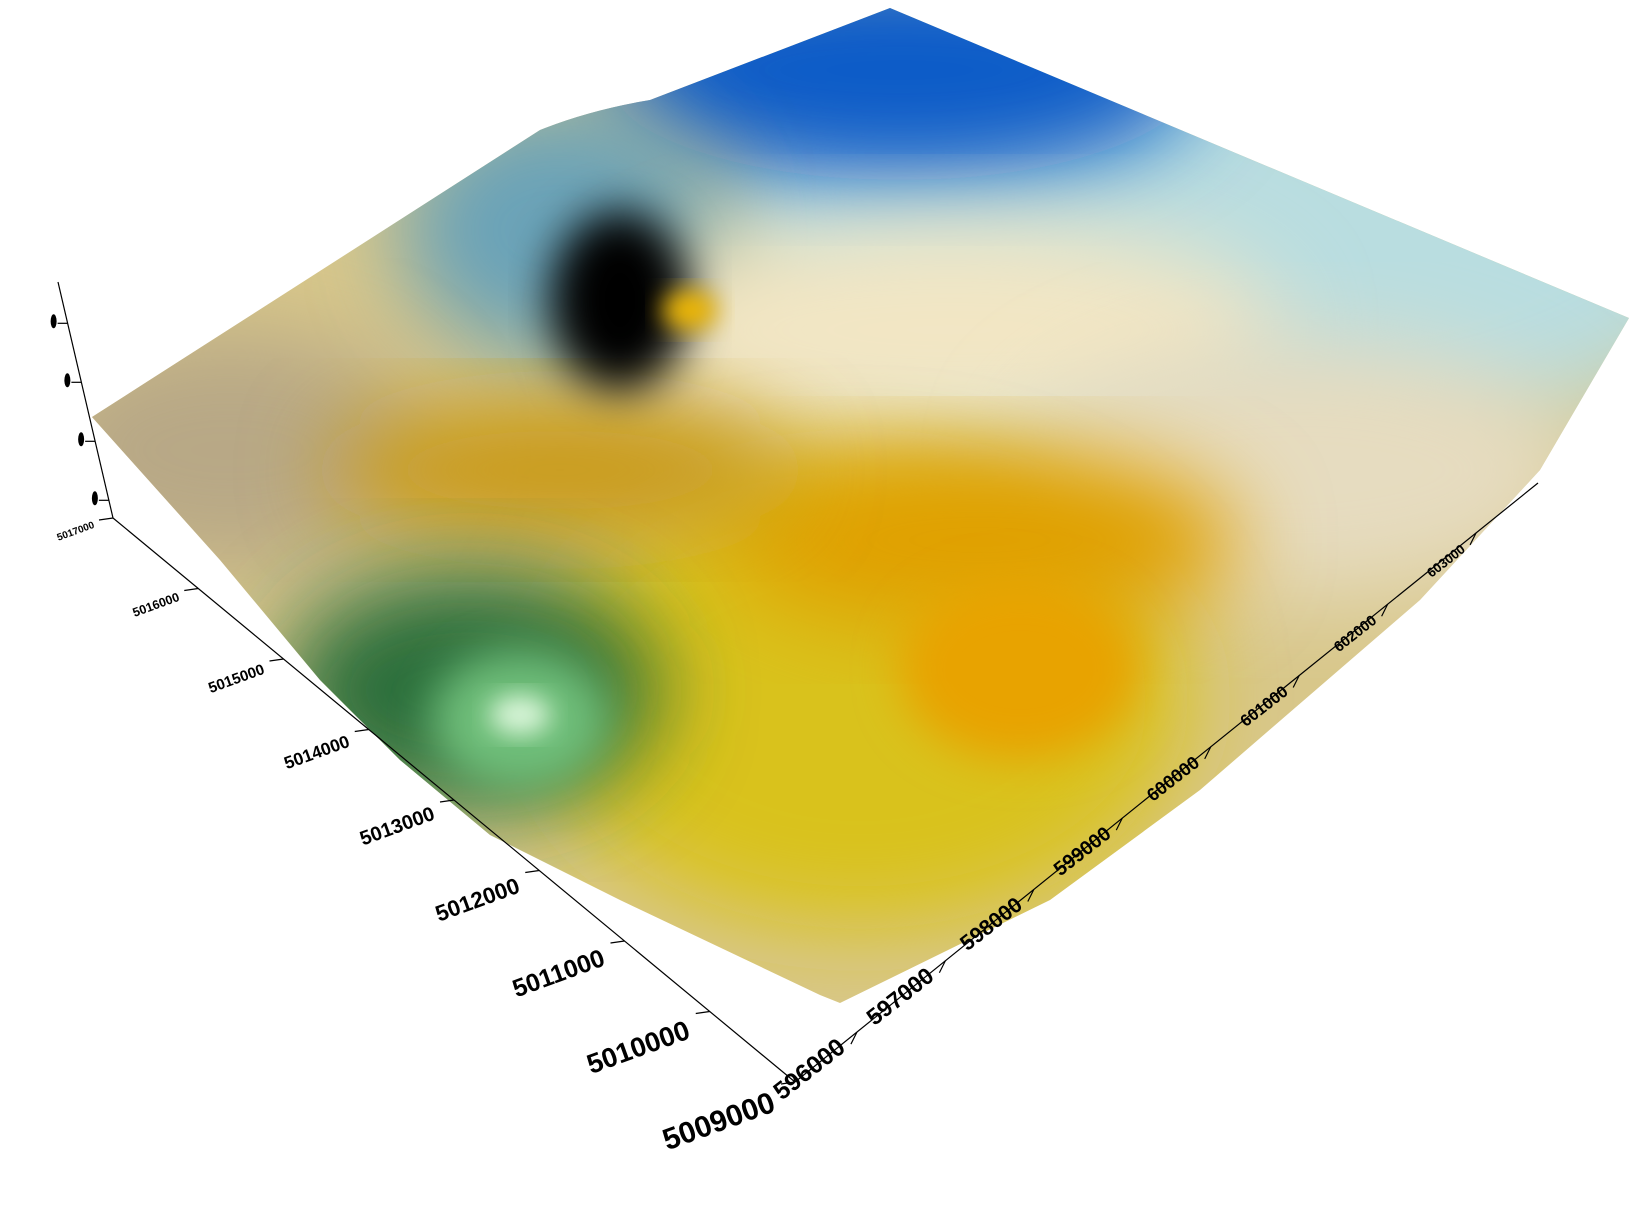  Describe the element at coordinates (620, 300) in the screenshot. I see `surface-region-dark-pit` at that location.